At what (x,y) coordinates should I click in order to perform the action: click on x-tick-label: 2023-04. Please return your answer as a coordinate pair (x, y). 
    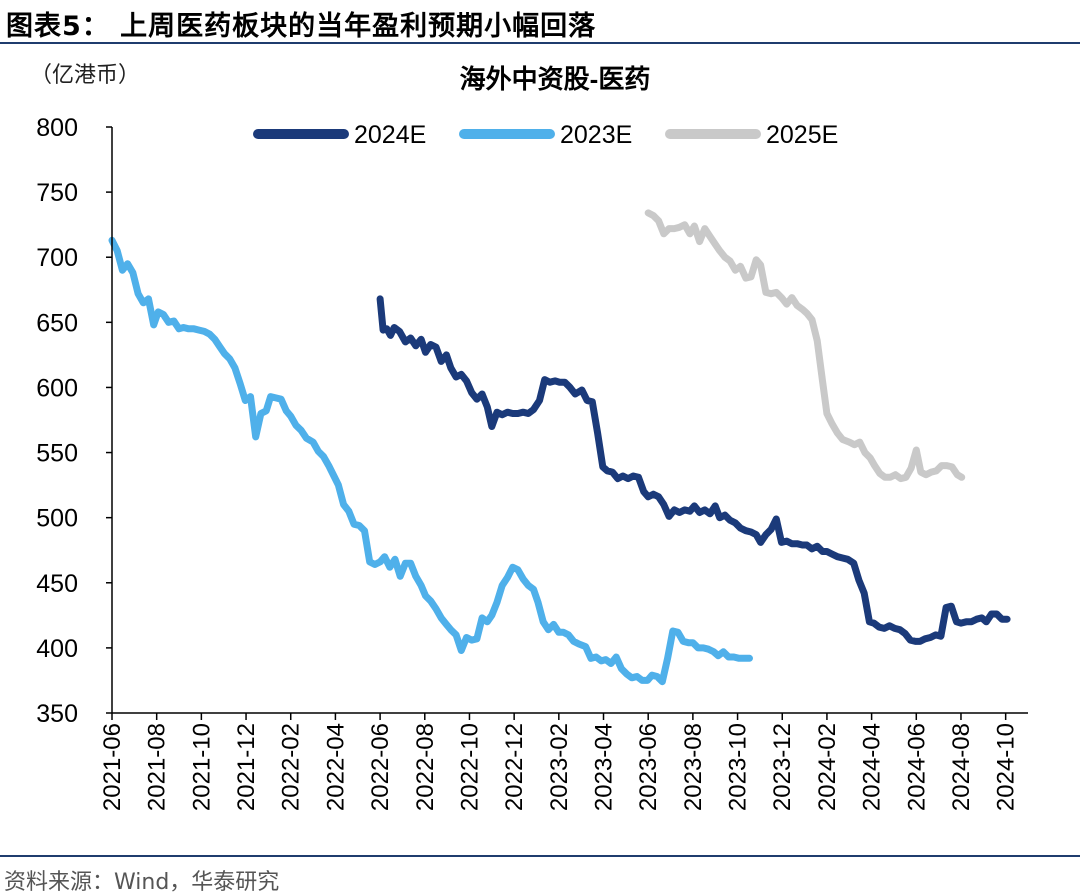
    Looking at the image, I should click on (604, 767).